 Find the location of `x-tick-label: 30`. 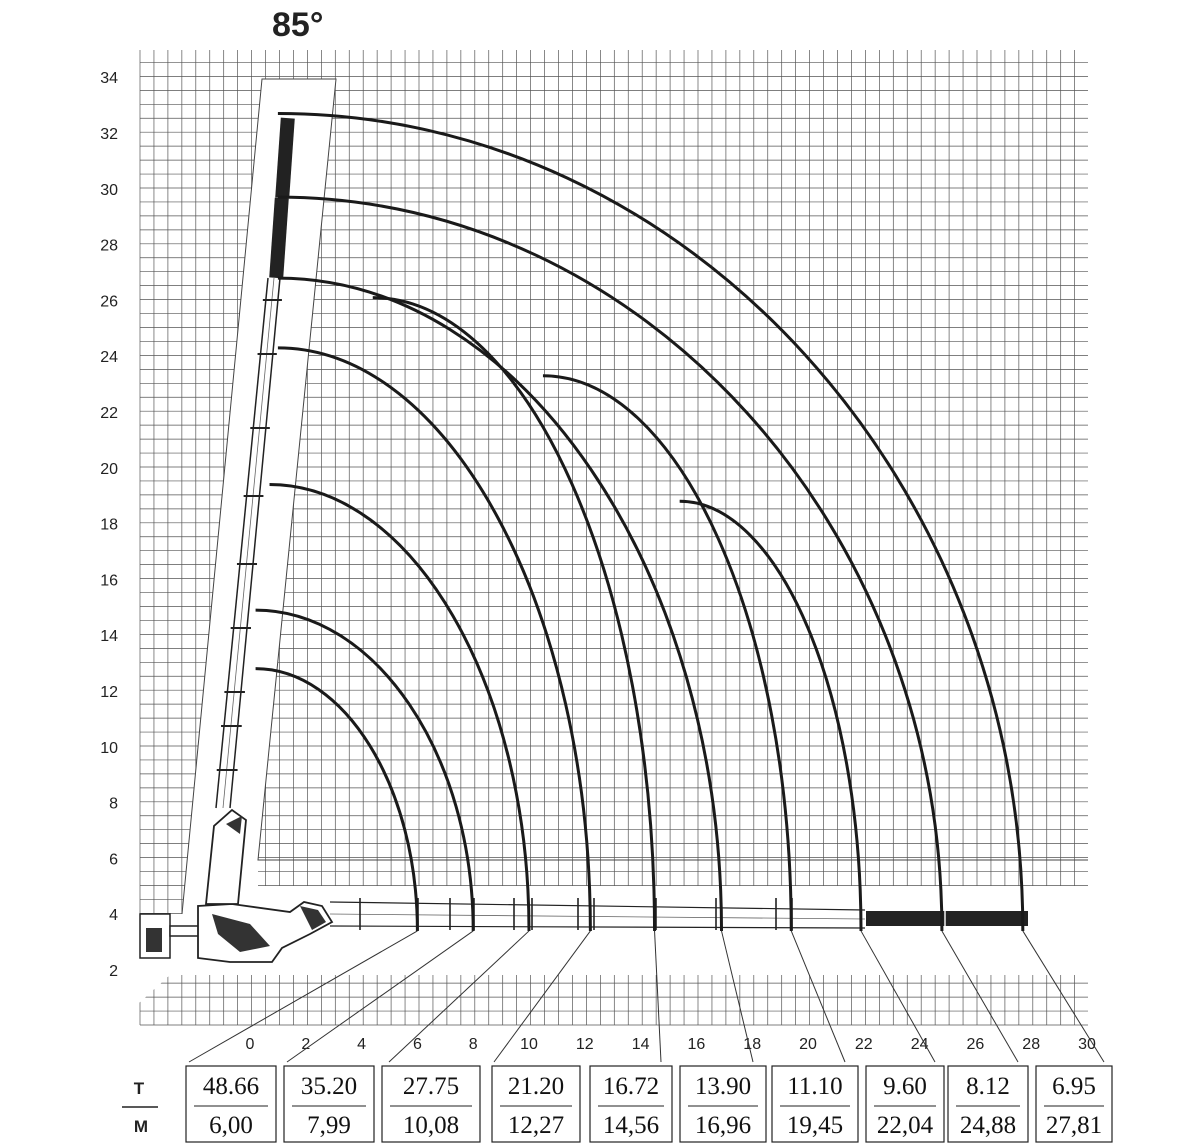

x-tick-label: 30 is located at coordinates (1087, 1044).